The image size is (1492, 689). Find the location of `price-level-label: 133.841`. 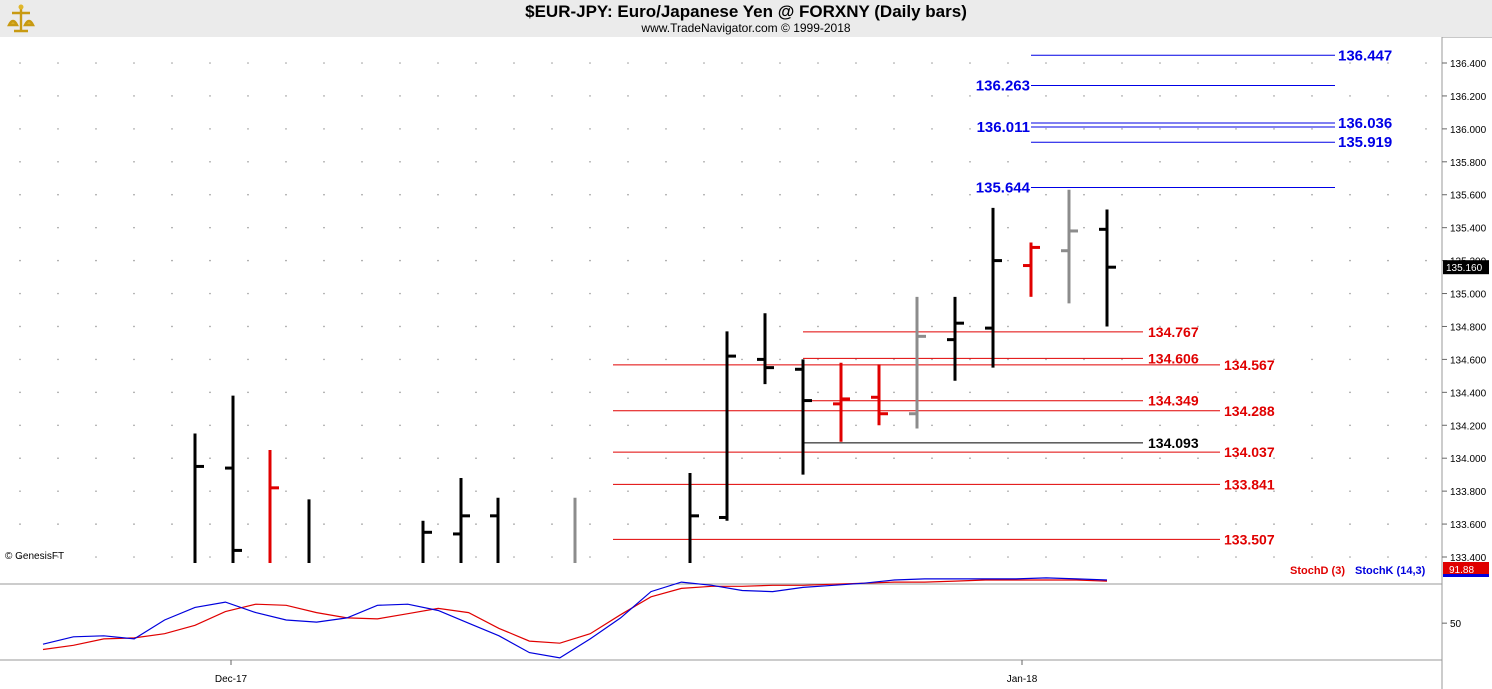

price-level-label: 133.841 is located at coordinates (1249, 484).